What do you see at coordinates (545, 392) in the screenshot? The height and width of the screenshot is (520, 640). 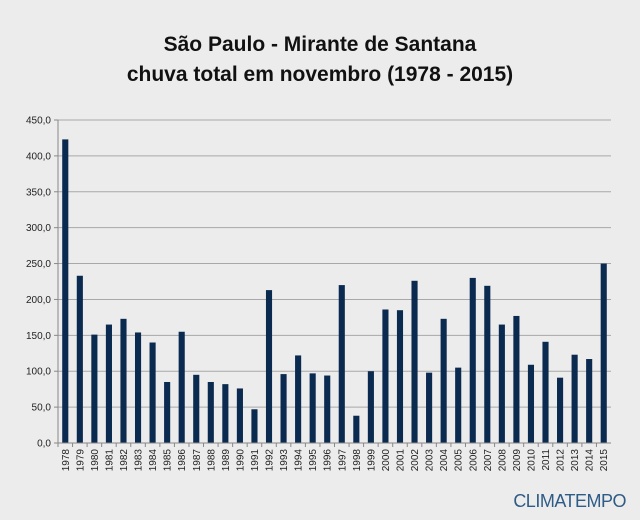 I see `bar-2011` at bounding box center [545, 392].